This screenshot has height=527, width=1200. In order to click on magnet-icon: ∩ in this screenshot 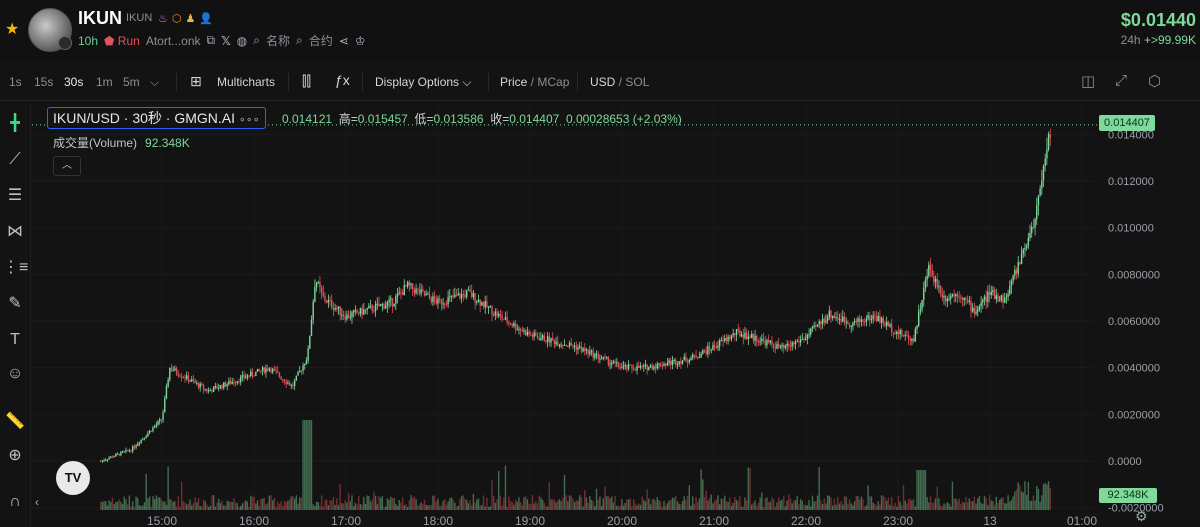, I will do `click(15, 501)`.